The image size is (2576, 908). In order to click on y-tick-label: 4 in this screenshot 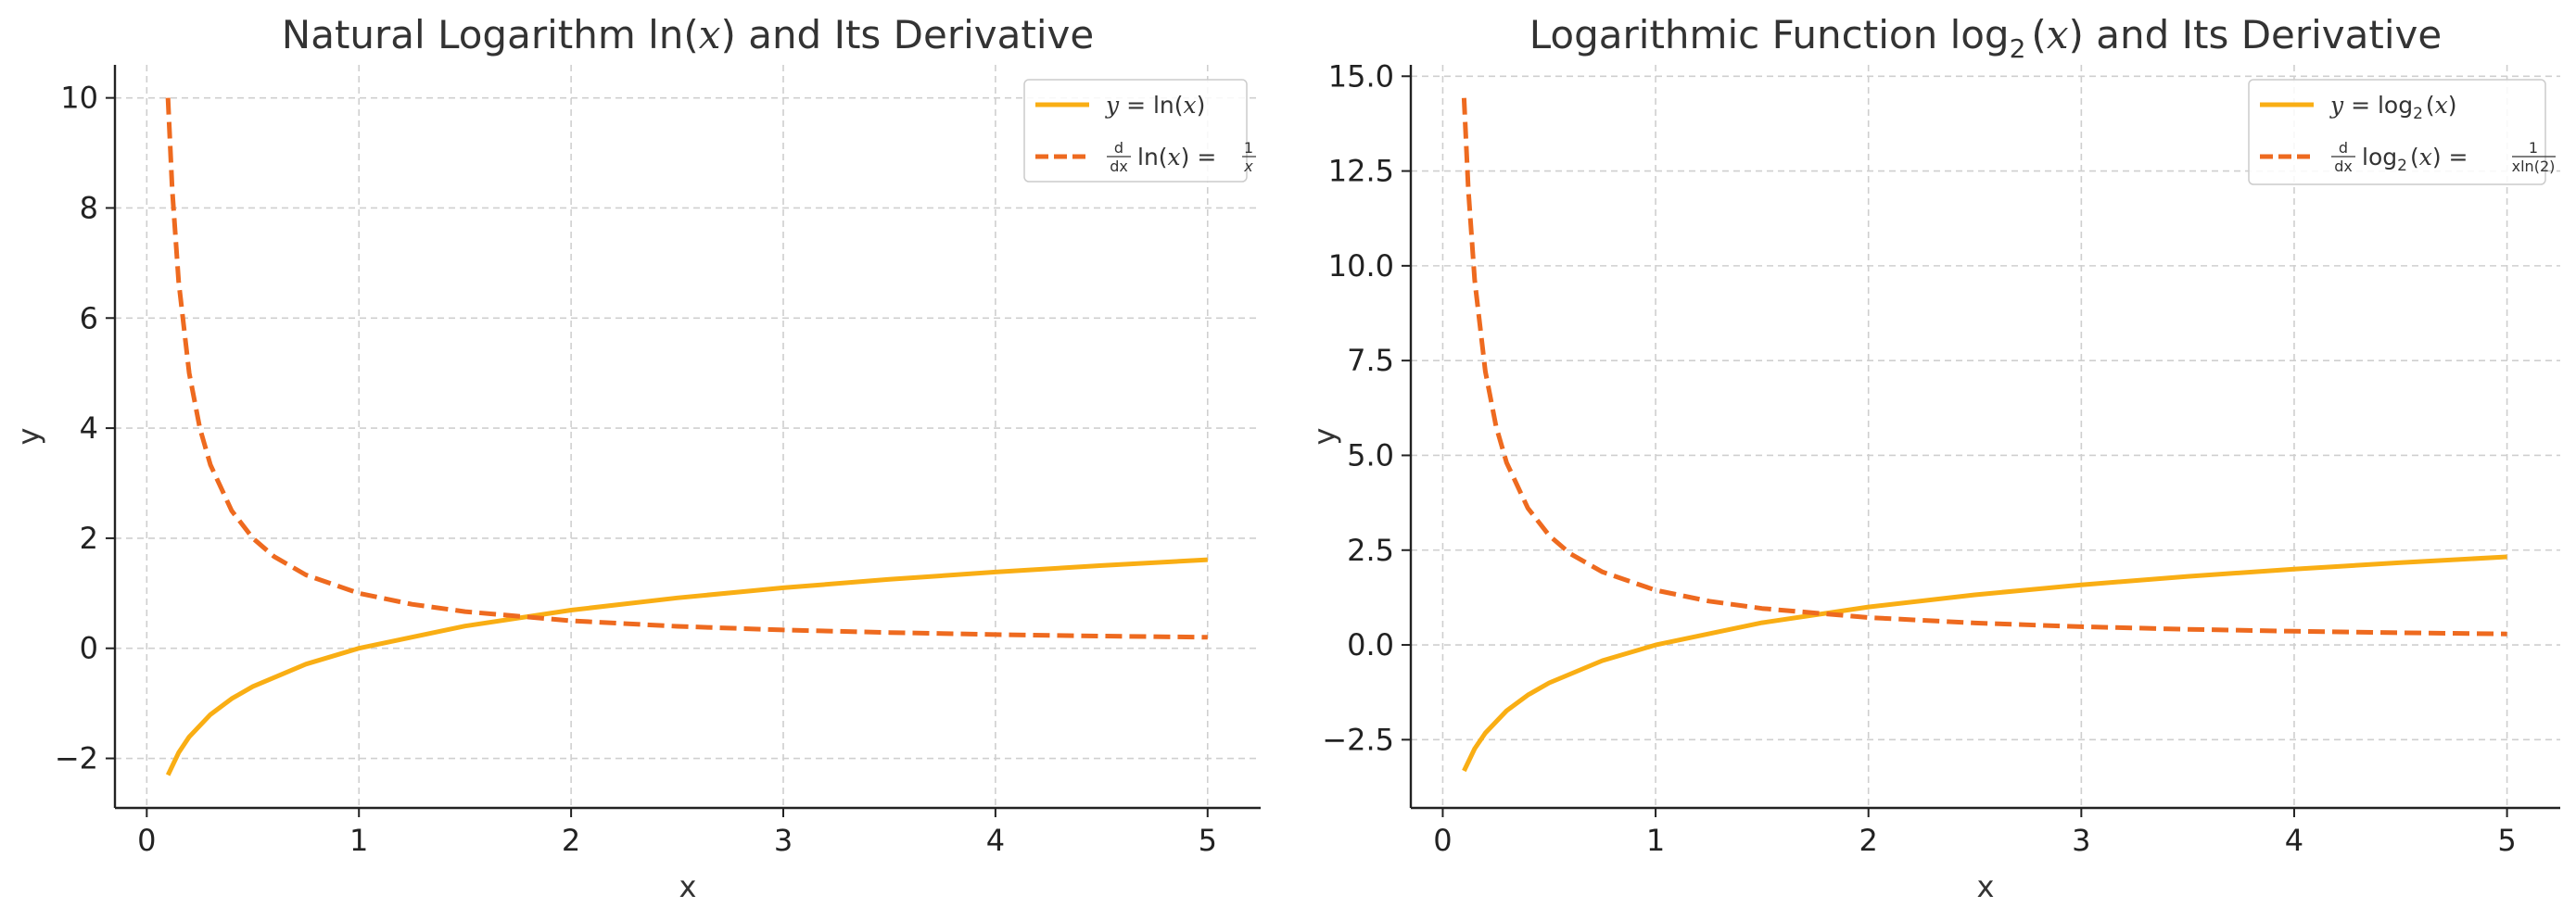, I will do `click(89, 428)`.